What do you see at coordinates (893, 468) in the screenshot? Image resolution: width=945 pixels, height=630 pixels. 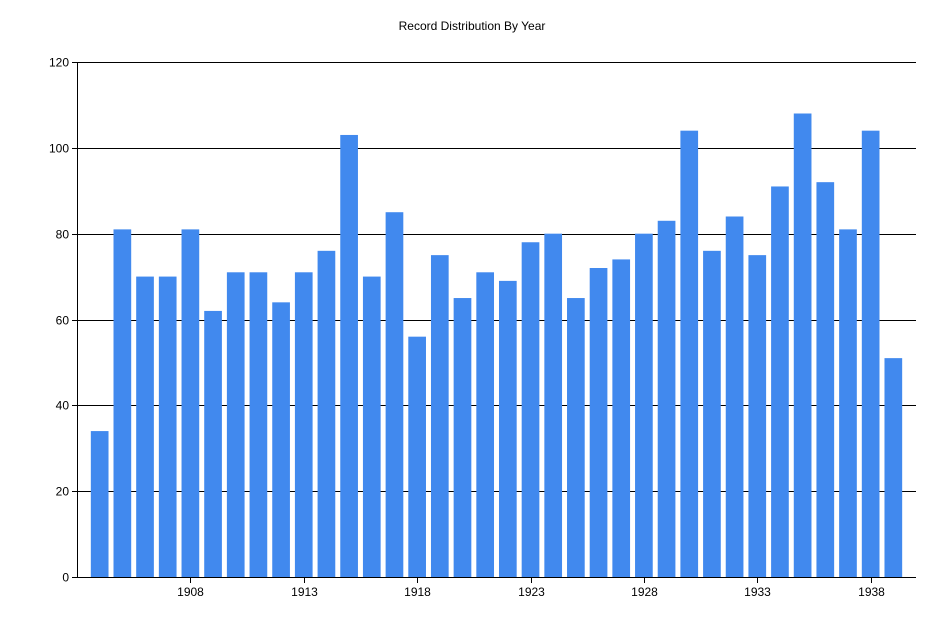 I see `bar-1939` at bounding box center [893, 468].